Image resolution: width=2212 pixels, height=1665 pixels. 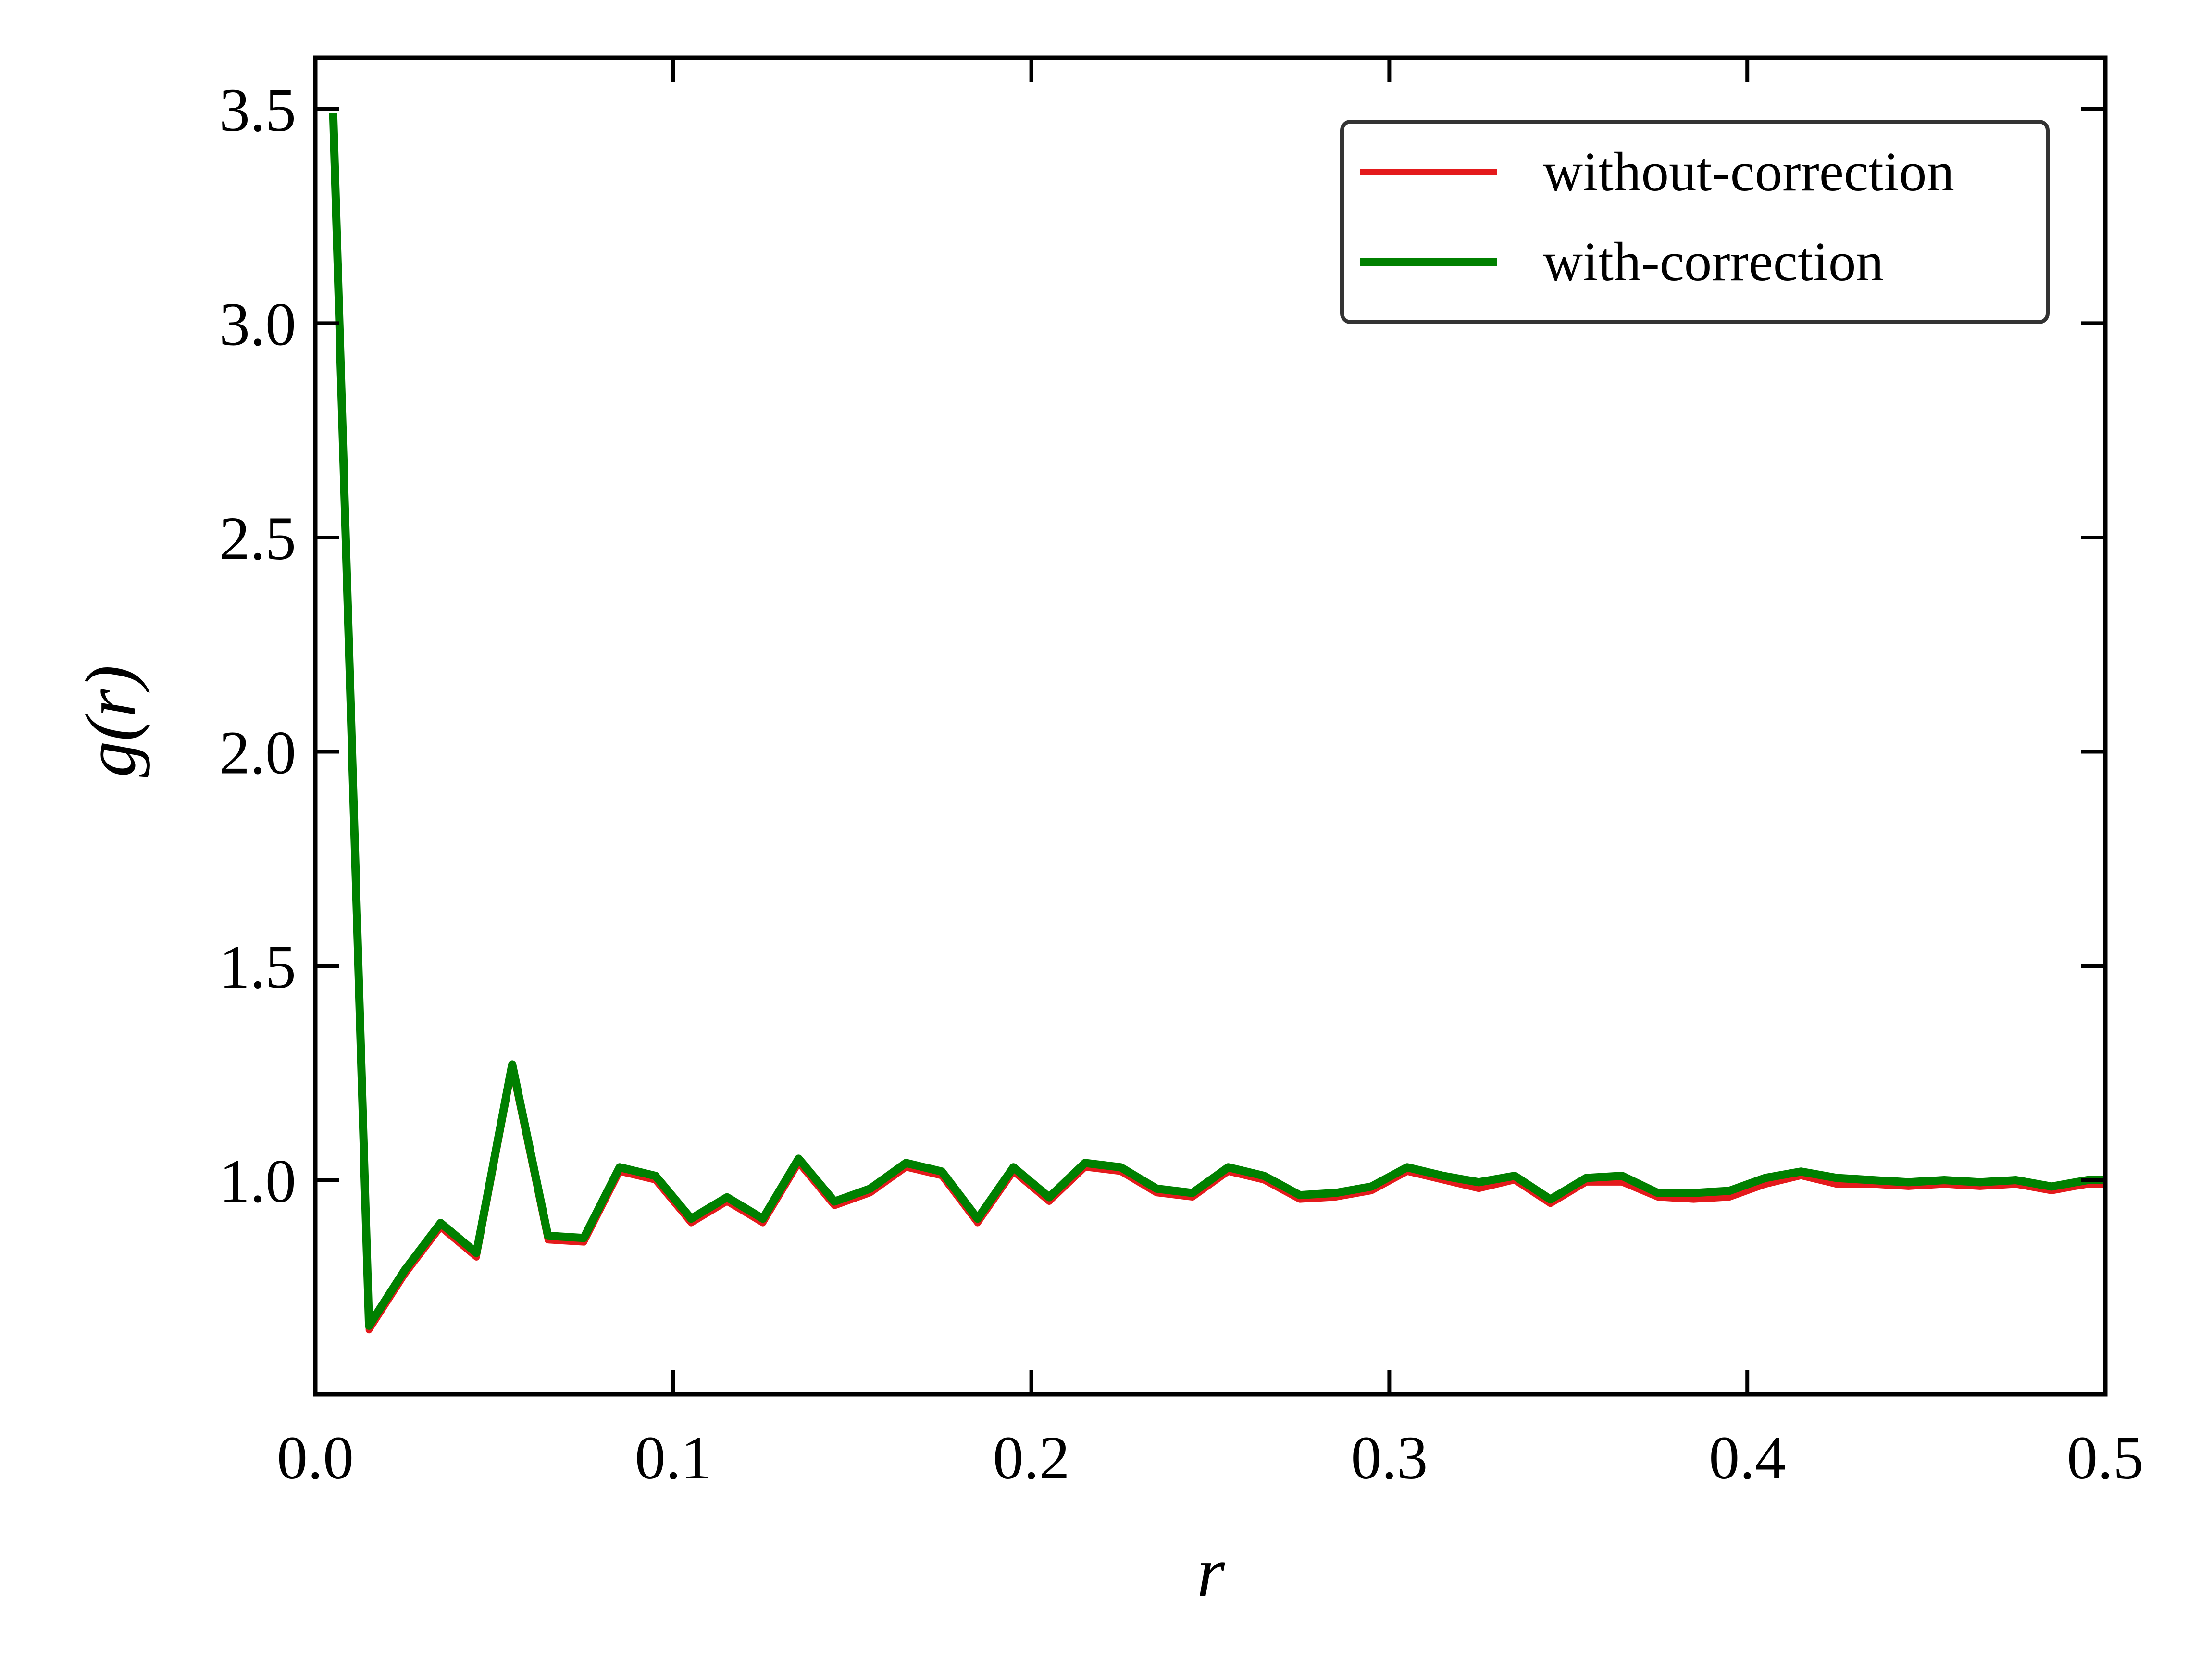 What do you see at coordinates (1031, 1458) in the screenshot?
I see `x-tick-label: 0.2` at bounding box center [1031, 1458].